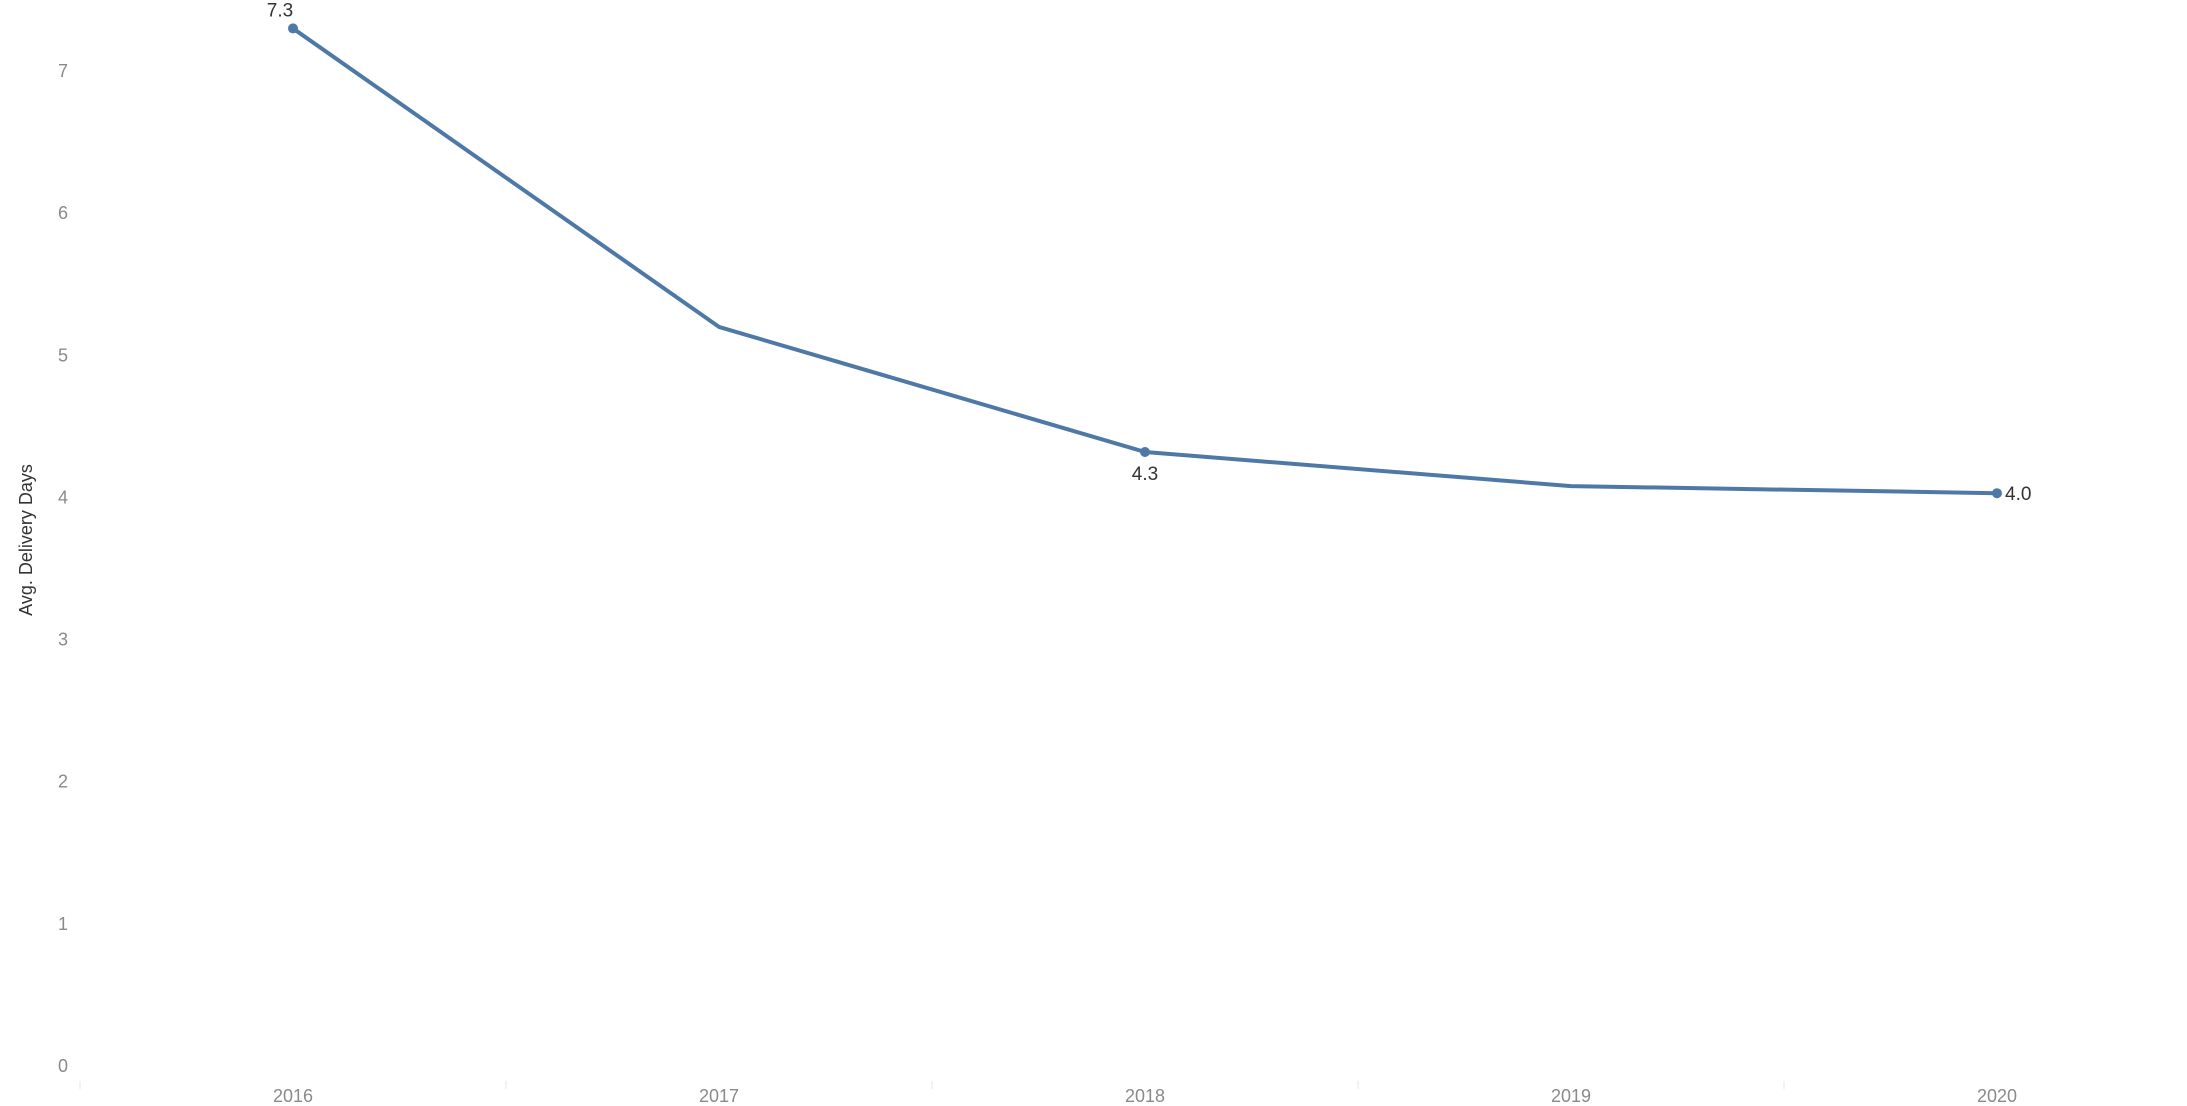 This screenshot has height=1106, width=2187. Describe the element at coordinates (63, 640) in the screenshot. I see `y-tick-label: 3` at that location.